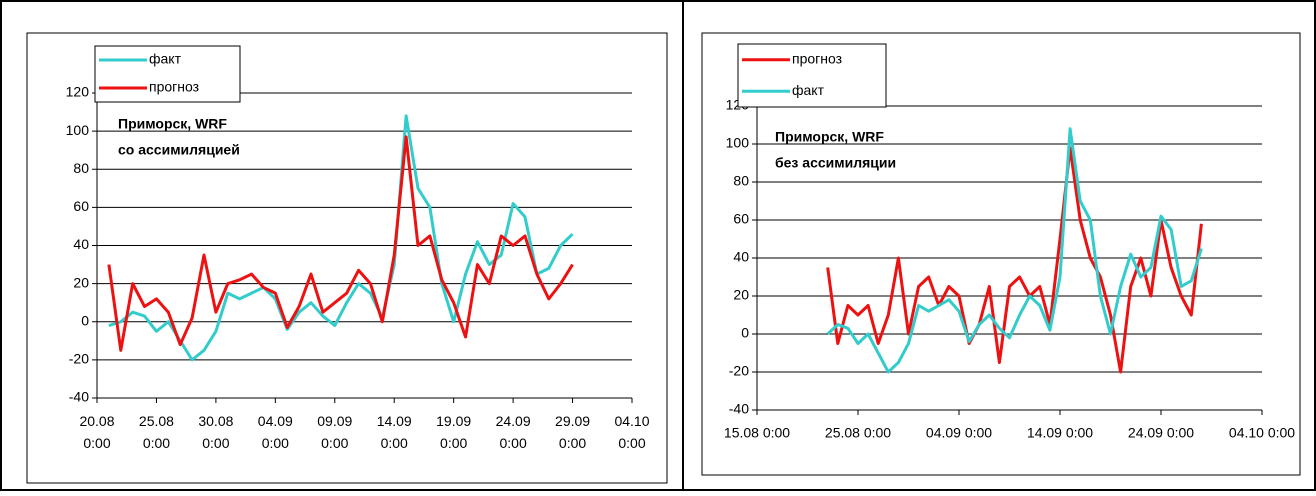 The height and width of the screenshot is (496, 1316). I want to click on x-tick-label: 19.09 0:00, so click(453, 432).